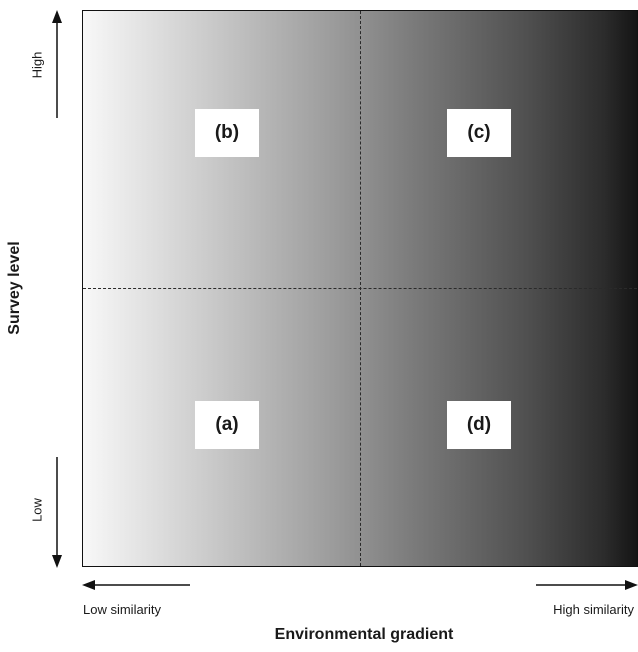 This screenshot has width=638, height=652. I want to click on x-right-arrowhead, so click(631, 585).